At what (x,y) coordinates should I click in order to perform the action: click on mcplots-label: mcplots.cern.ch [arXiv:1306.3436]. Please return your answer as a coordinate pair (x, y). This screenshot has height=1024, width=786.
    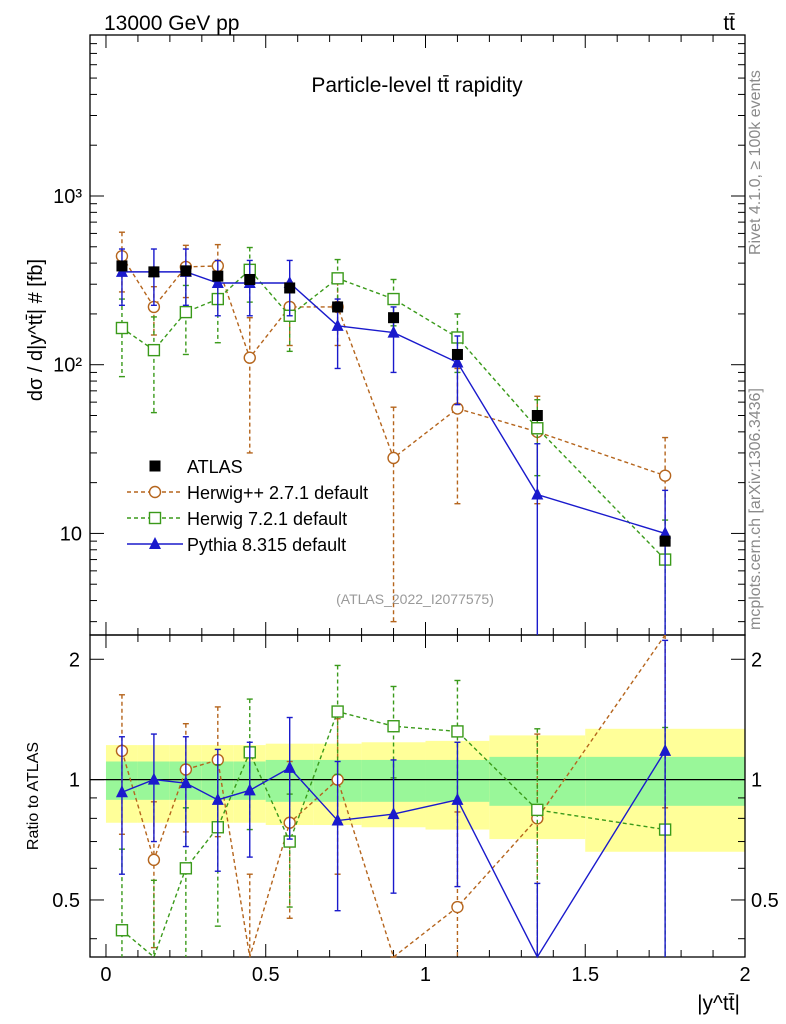
    Looking at the image, I should click on (755, 509).